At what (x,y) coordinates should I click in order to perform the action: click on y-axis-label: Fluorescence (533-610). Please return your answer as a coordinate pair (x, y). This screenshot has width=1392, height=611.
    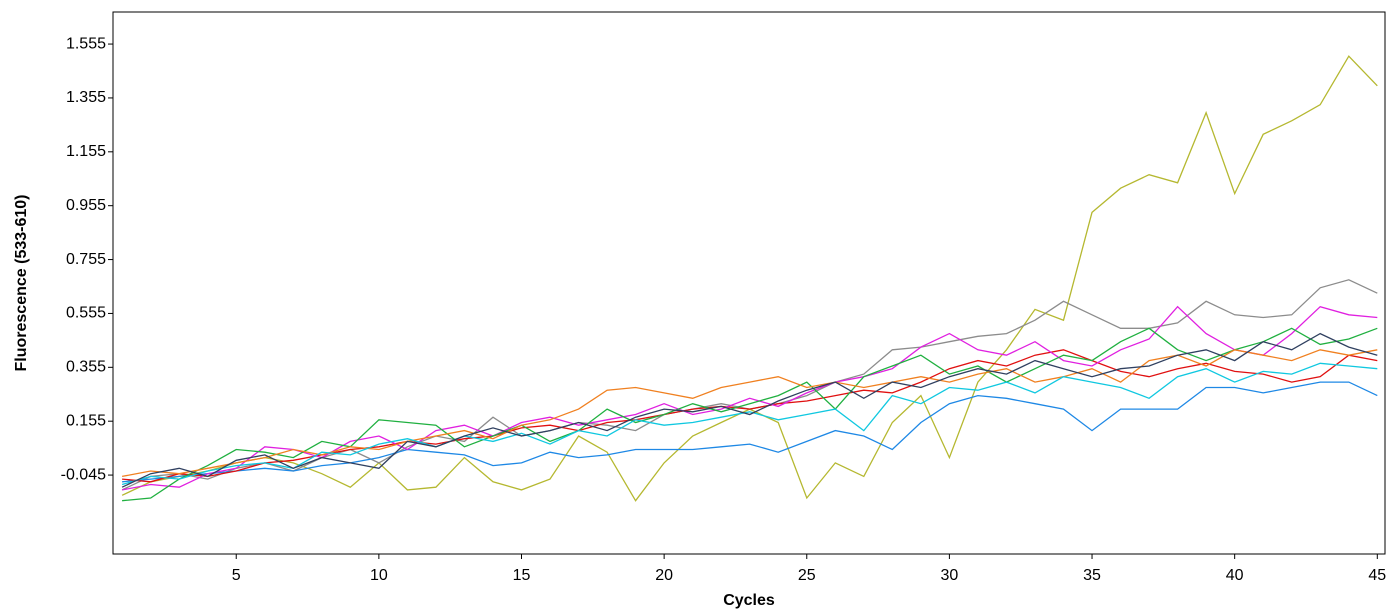
    Looking at the image, I should click on (21, 283).